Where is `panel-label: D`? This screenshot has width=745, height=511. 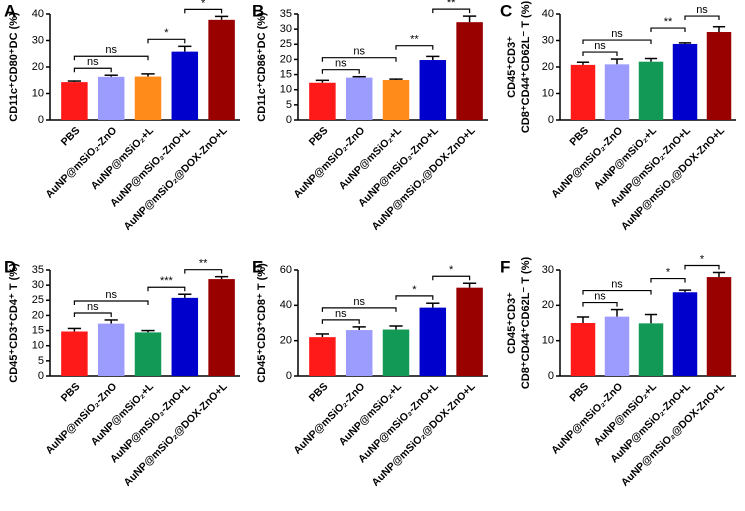 panel-label: D is located at coordinates (10, 266).